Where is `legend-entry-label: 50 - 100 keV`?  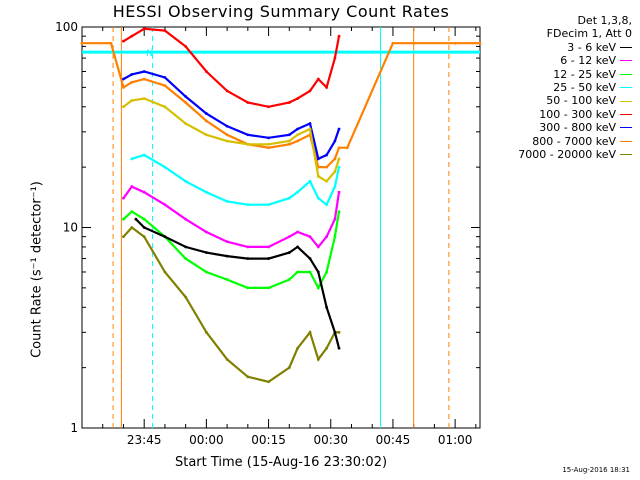
legend-entry-label: 50 - 100 keV is located at coordinates (581, 101).